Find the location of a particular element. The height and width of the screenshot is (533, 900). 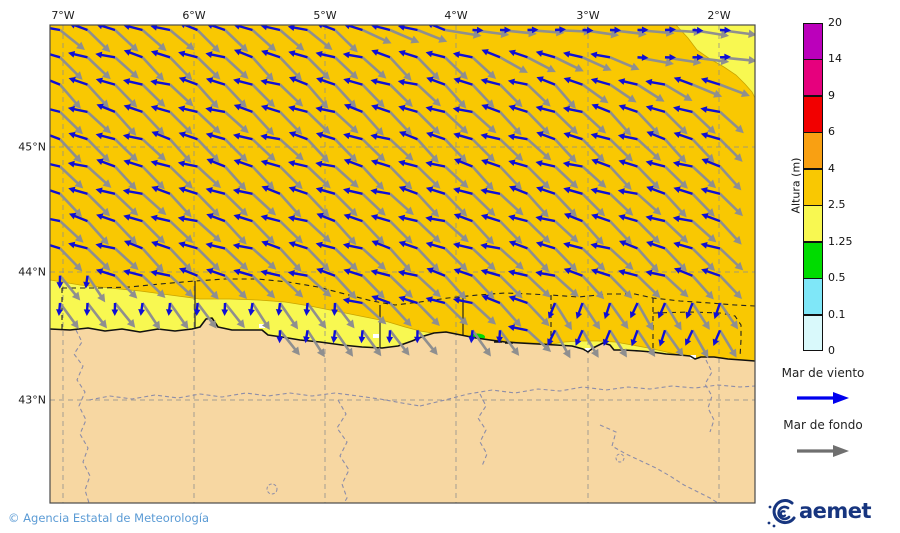

colorbar-tick-label: 4 is located at coordinates (831, 168).